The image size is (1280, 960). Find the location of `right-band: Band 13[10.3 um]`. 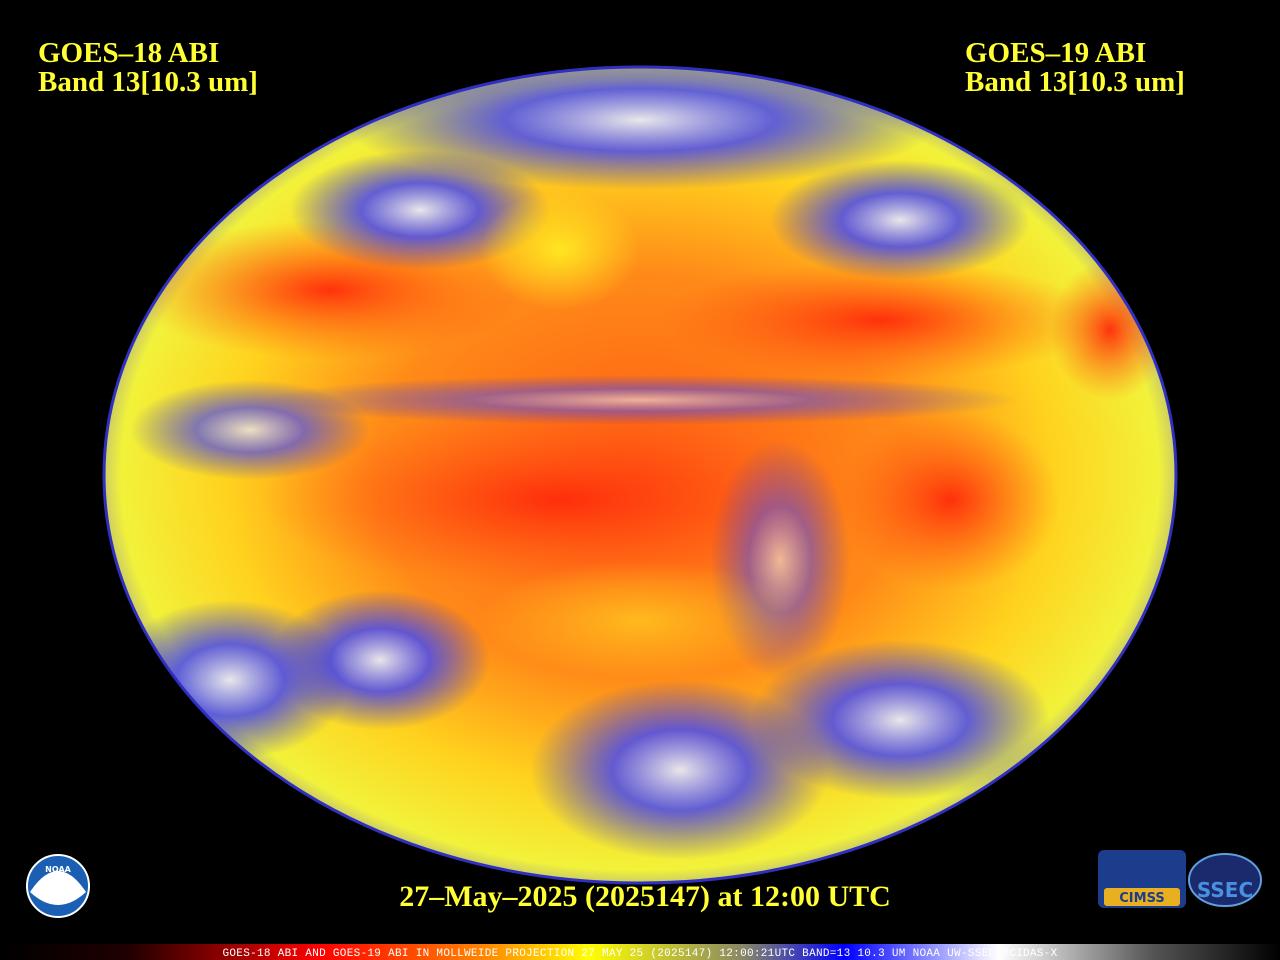

right-band: Band 13[10.3 um] is located at coordinates (1075, 82).